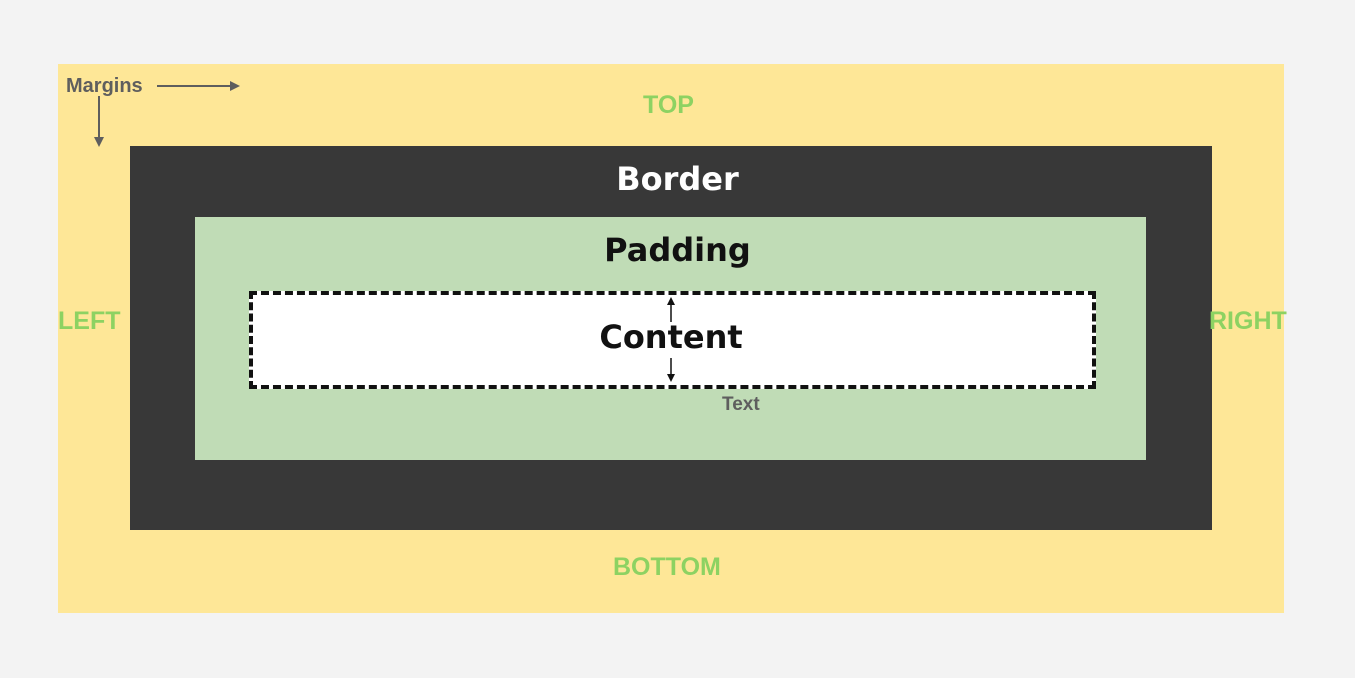  I want to click on content-title: Content, so click(671, 337).